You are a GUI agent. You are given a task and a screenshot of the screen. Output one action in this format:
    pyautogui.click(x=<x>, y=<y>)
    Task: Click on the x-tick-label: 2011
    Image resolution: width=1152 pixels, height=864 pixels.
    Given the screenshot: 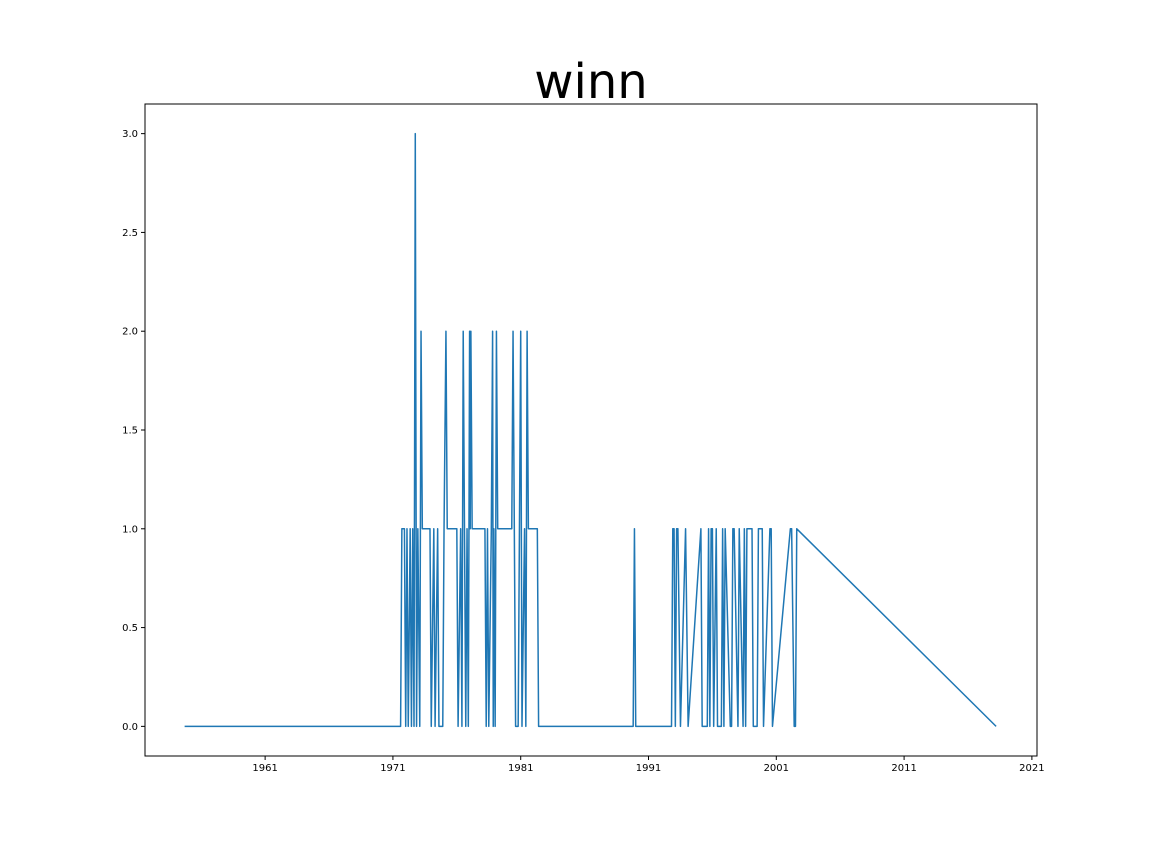 What is the action you would take?
    pyautogui.click(x=903, y=768)
    